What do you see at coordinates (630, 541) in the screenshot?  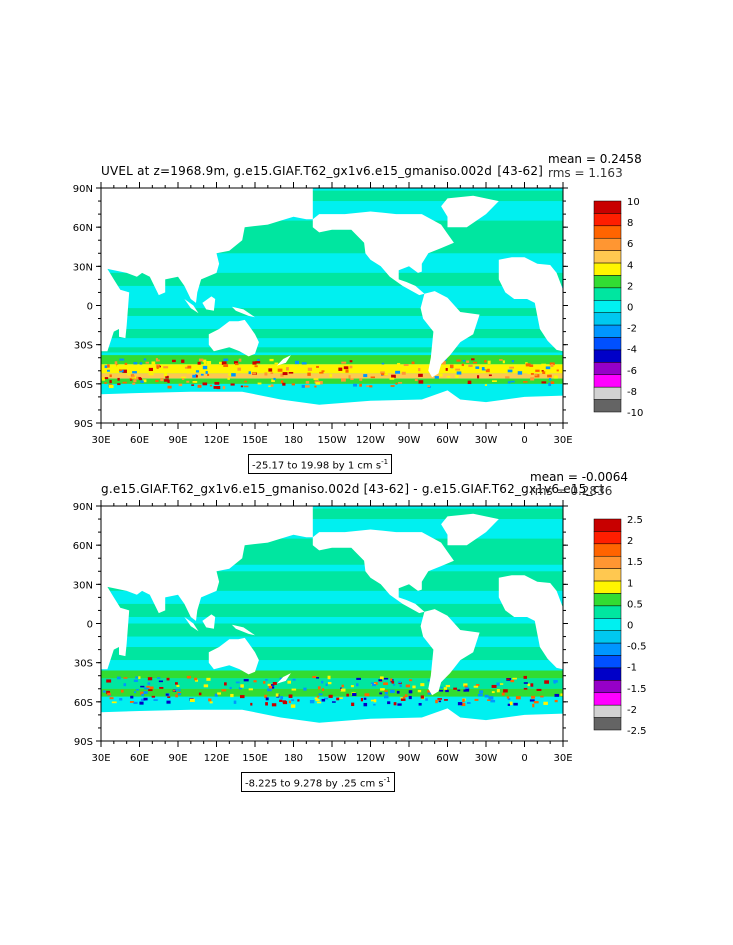 I see `colorbar-label: 2` at bounding box center [630, 541].